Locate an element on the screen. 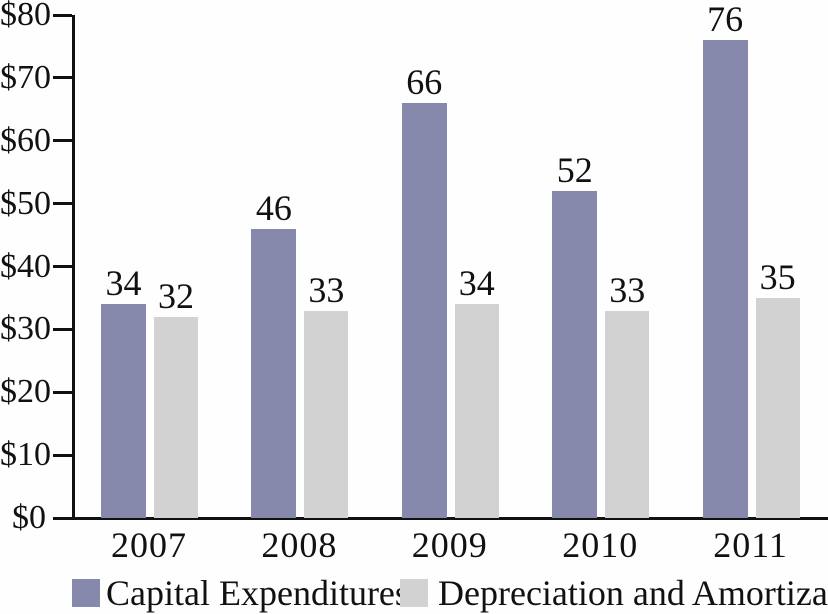  bar-capex-2008 is located at coordinates (274, 373).